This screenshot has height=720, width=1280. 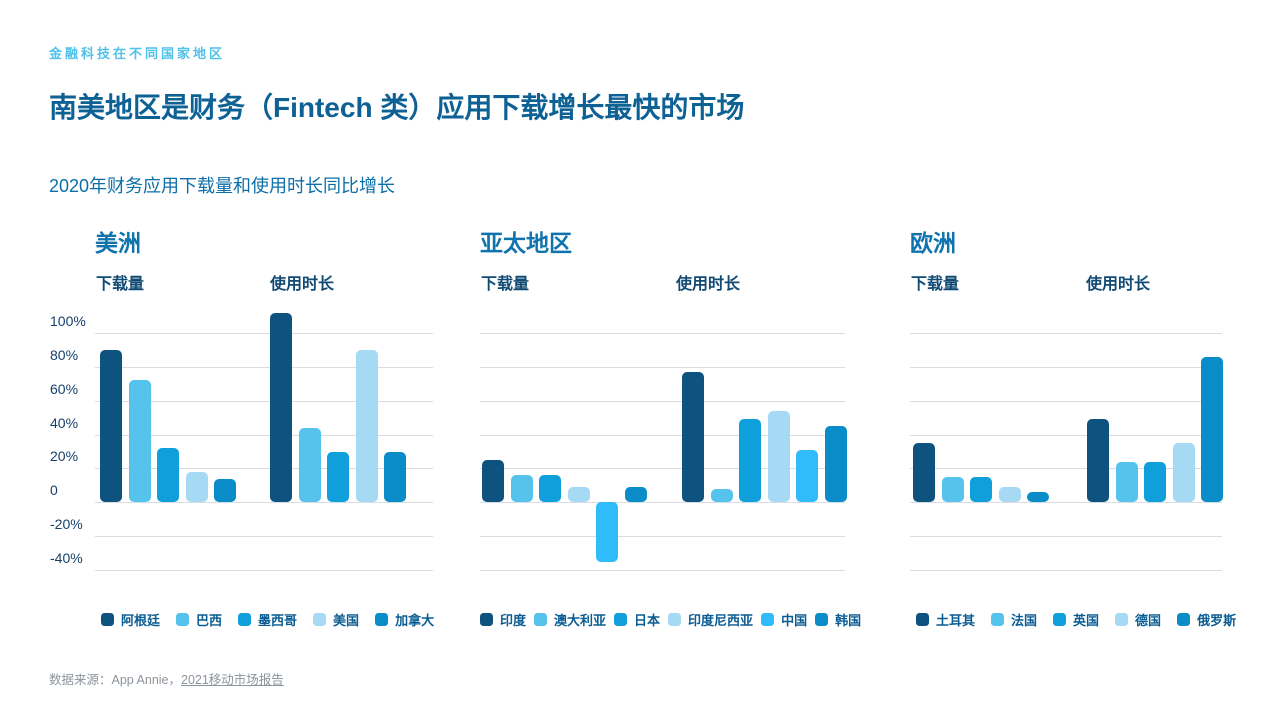 I want to click on chart-europe: 欧洲 下载量 使用时长 土耳其 法国 英国 德国 俄罗斯, so click(x=1073, y=428).